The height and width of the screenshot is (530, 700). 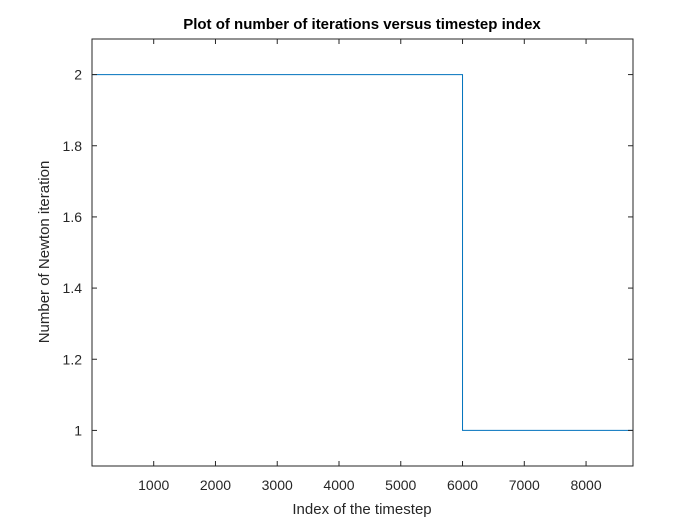 I want to click on y-tick-label: 1.8, so click(x=73, y=146).